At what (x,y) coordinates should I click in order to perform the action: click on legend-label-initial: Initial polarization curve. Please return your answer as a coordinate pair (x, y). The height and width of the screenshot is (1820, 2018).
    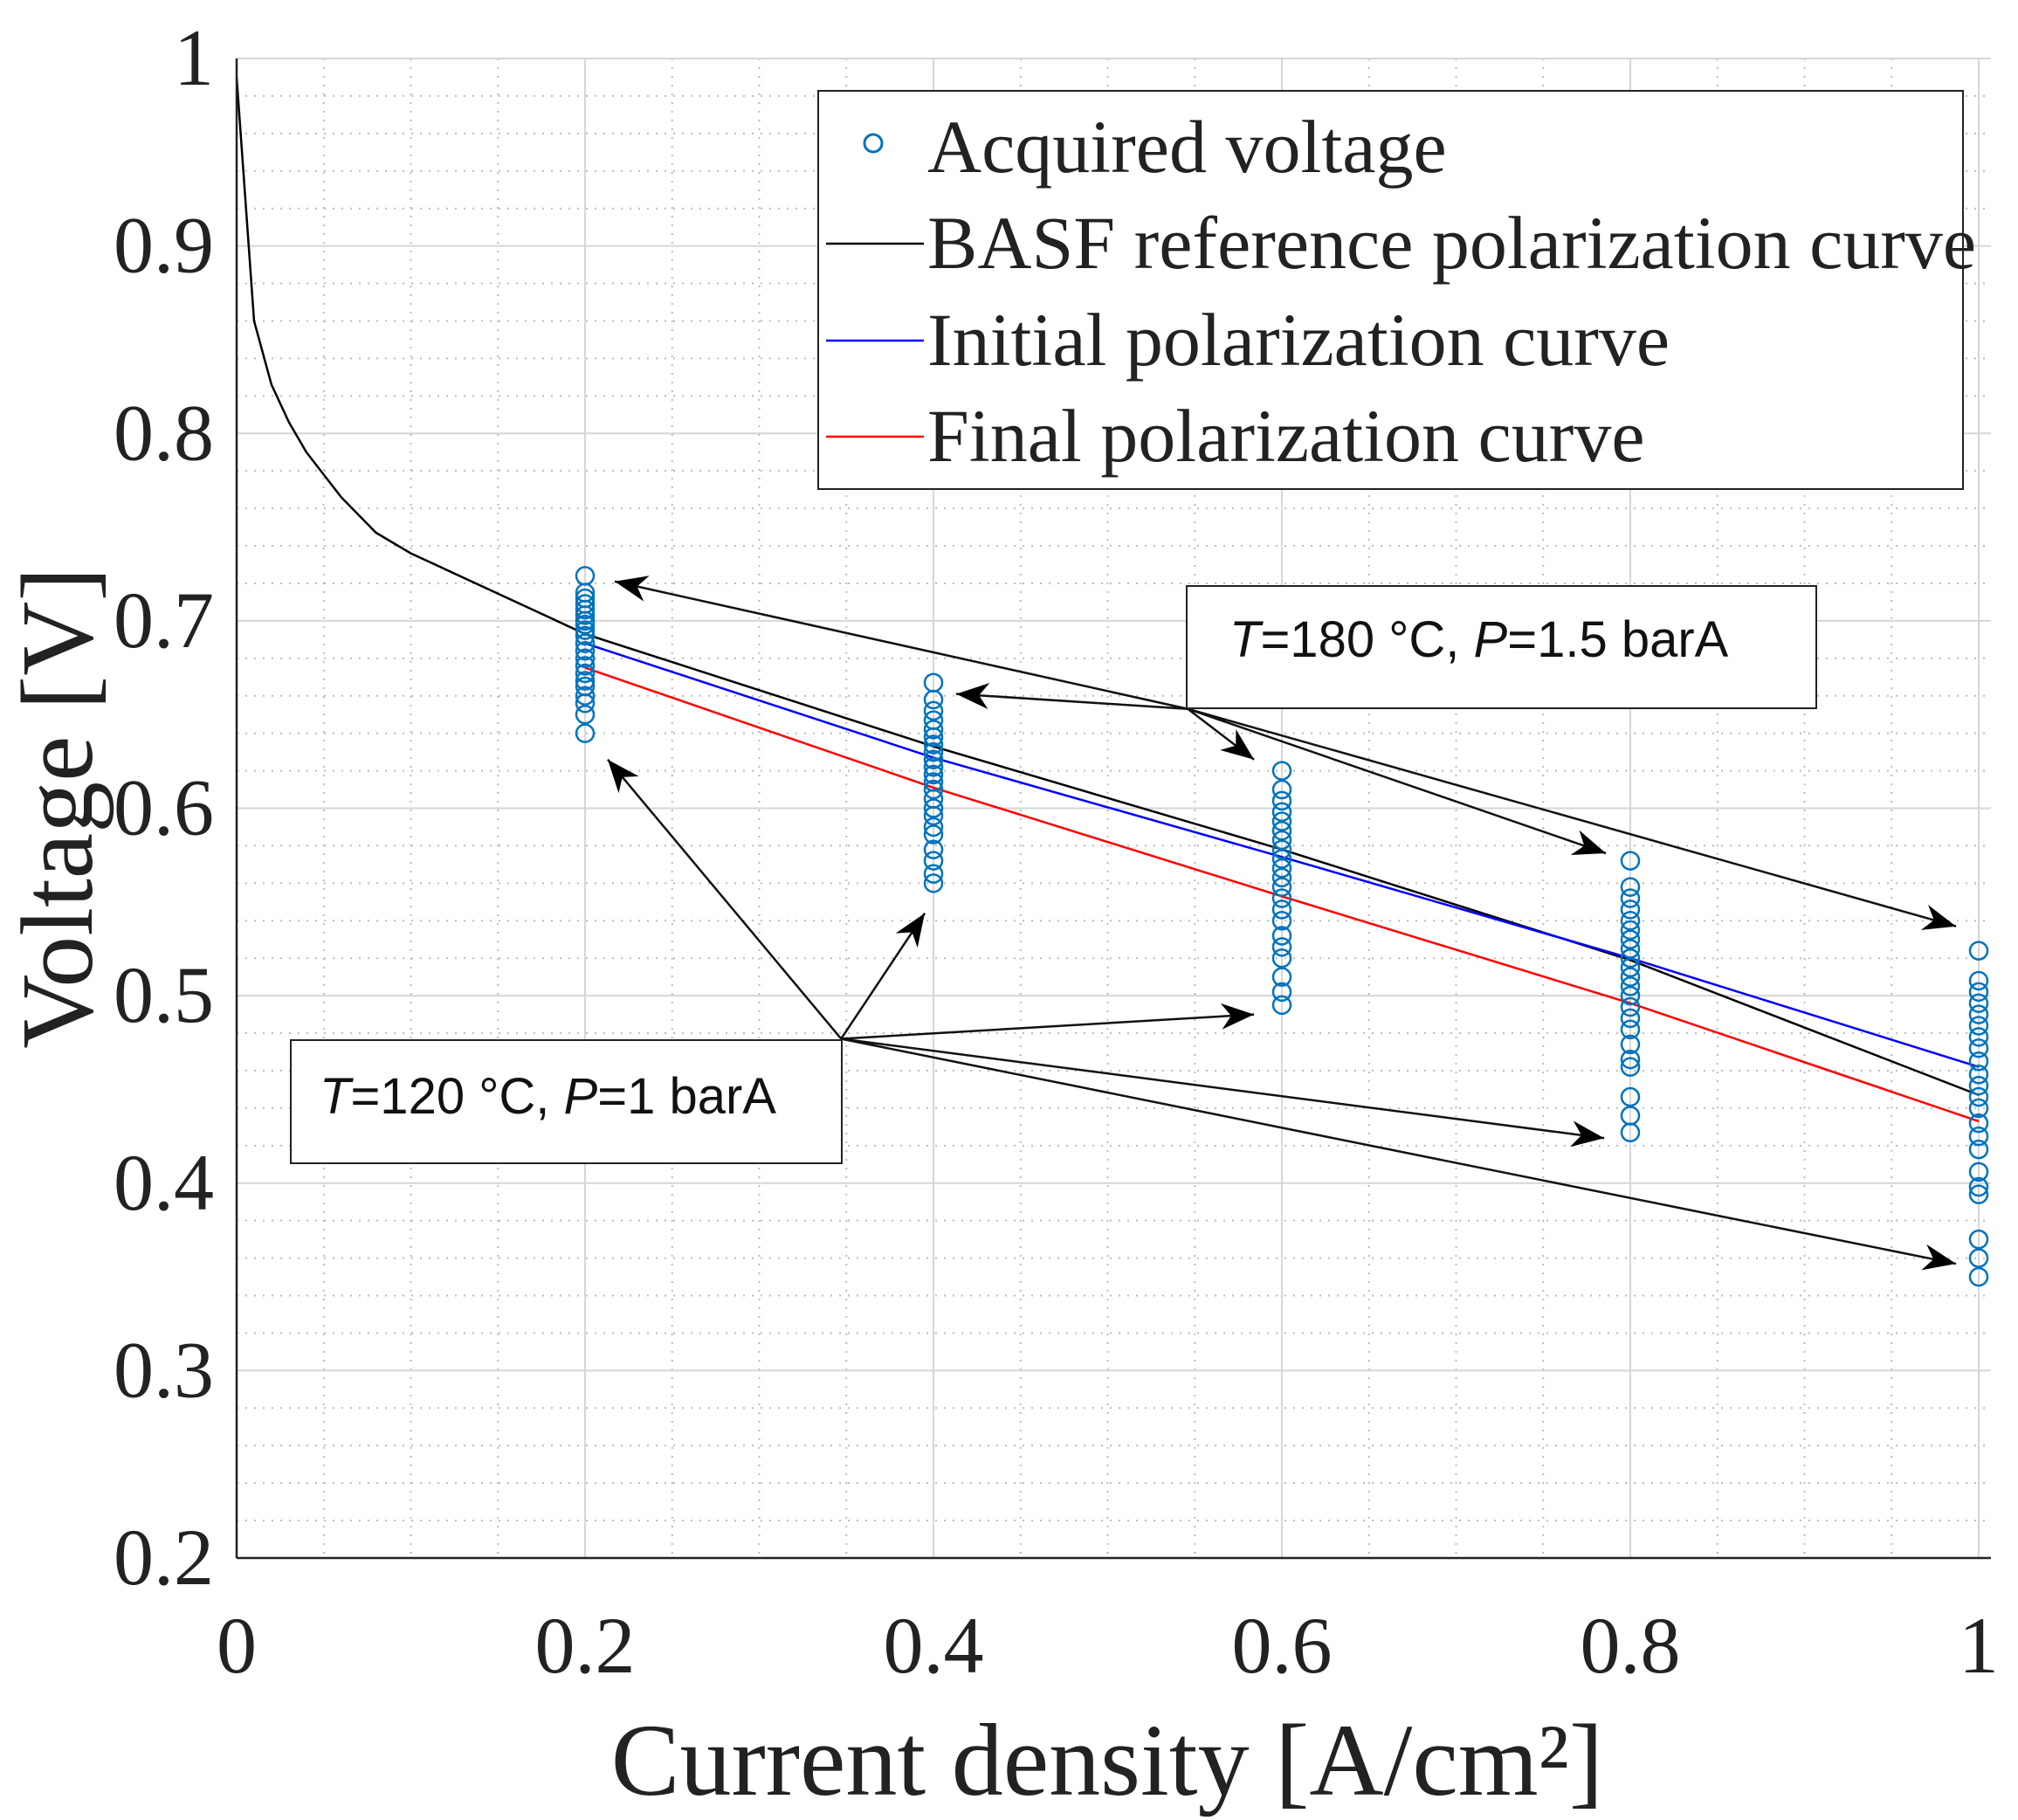
    Looking at the image, I should click on (1298, 340).